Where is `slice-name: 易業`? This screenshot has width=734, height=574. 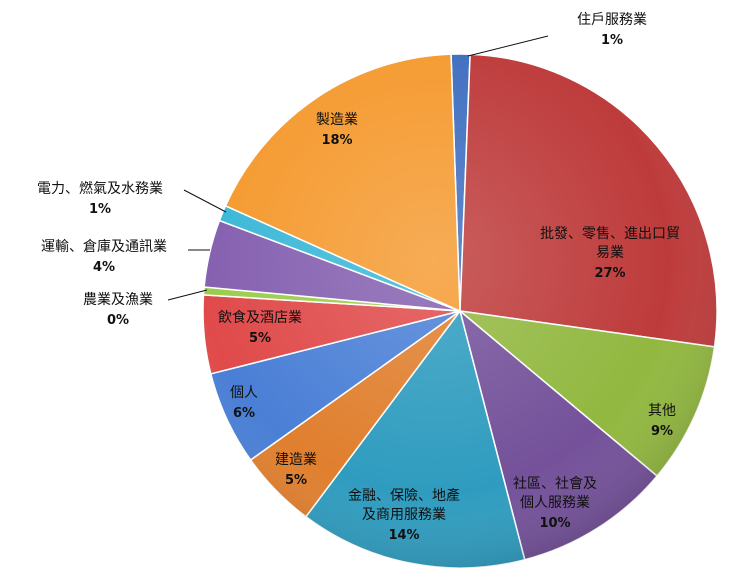 slice-name: 易業 is located at coordinates (610, 253).